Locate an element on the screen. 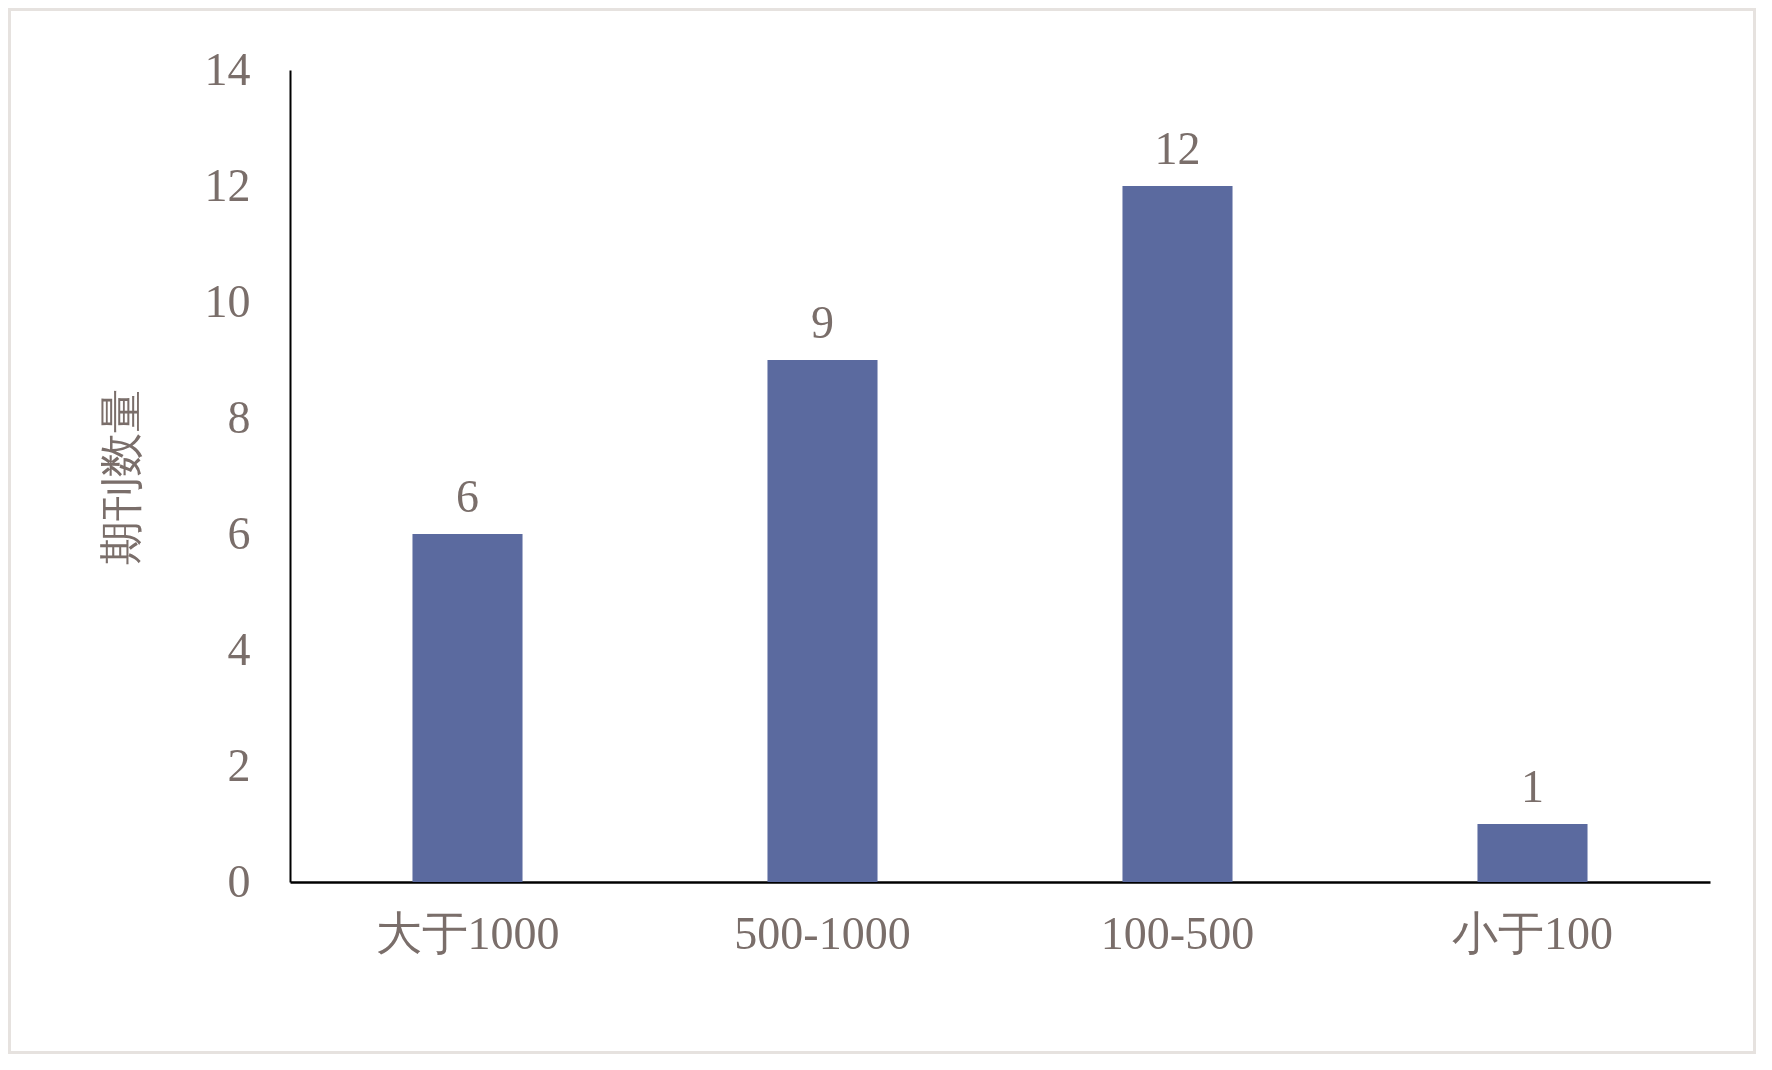  y-tick-label: 6 is located at coordinates (239, 533).